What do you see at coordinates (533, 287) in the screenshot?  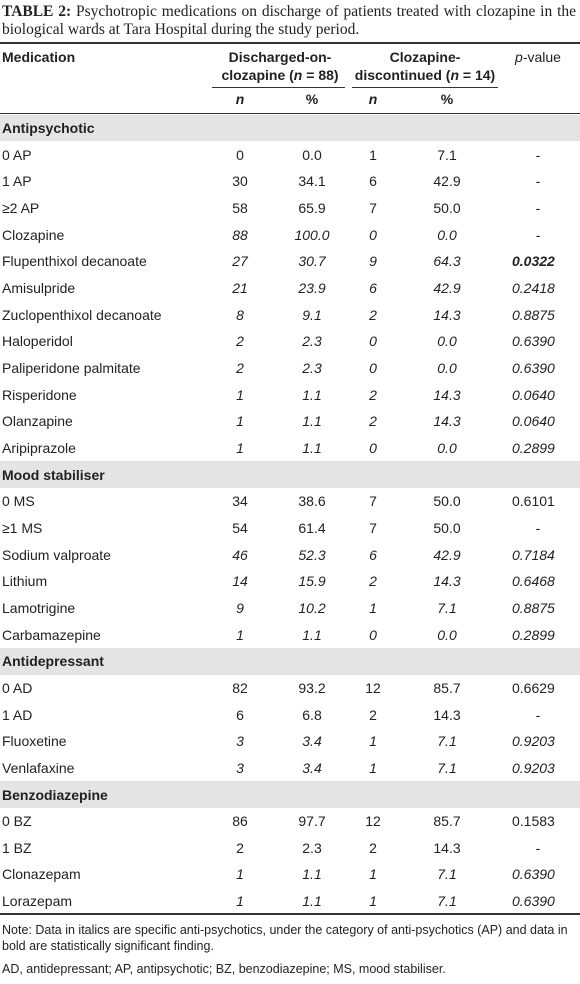 I see `p-value: 0.2418` at bounding box center [533, 287].